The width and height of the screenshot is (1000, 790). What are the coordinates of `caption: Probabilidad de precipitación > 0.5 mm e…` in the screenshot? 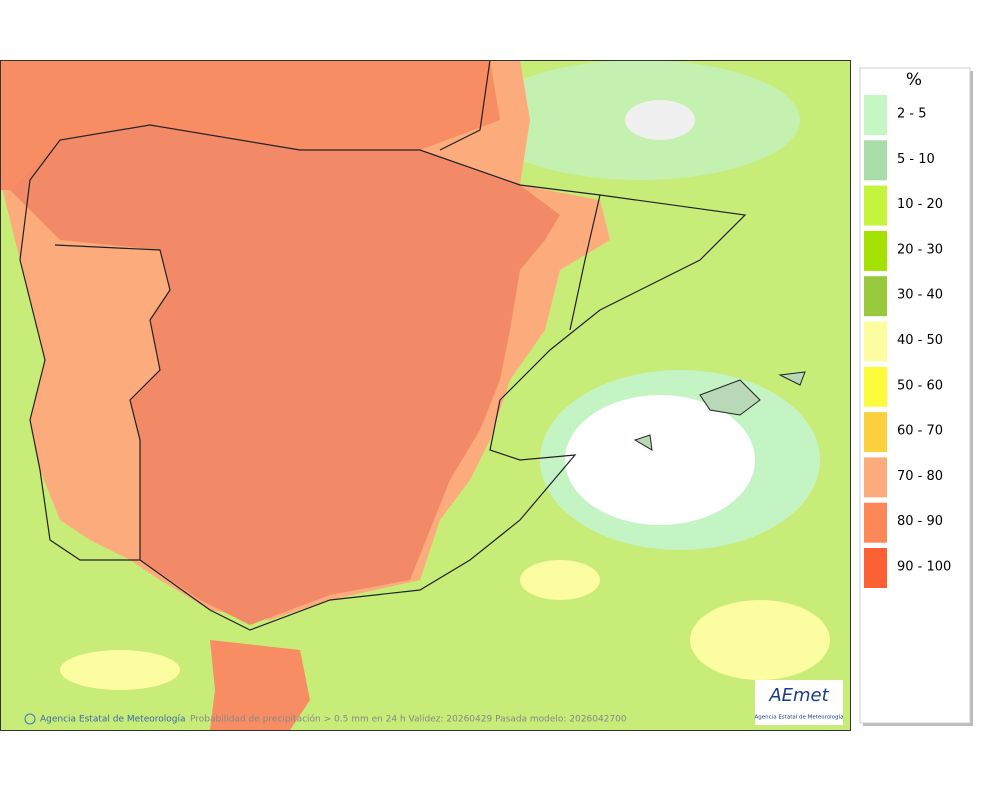 It's located at (408, 719).